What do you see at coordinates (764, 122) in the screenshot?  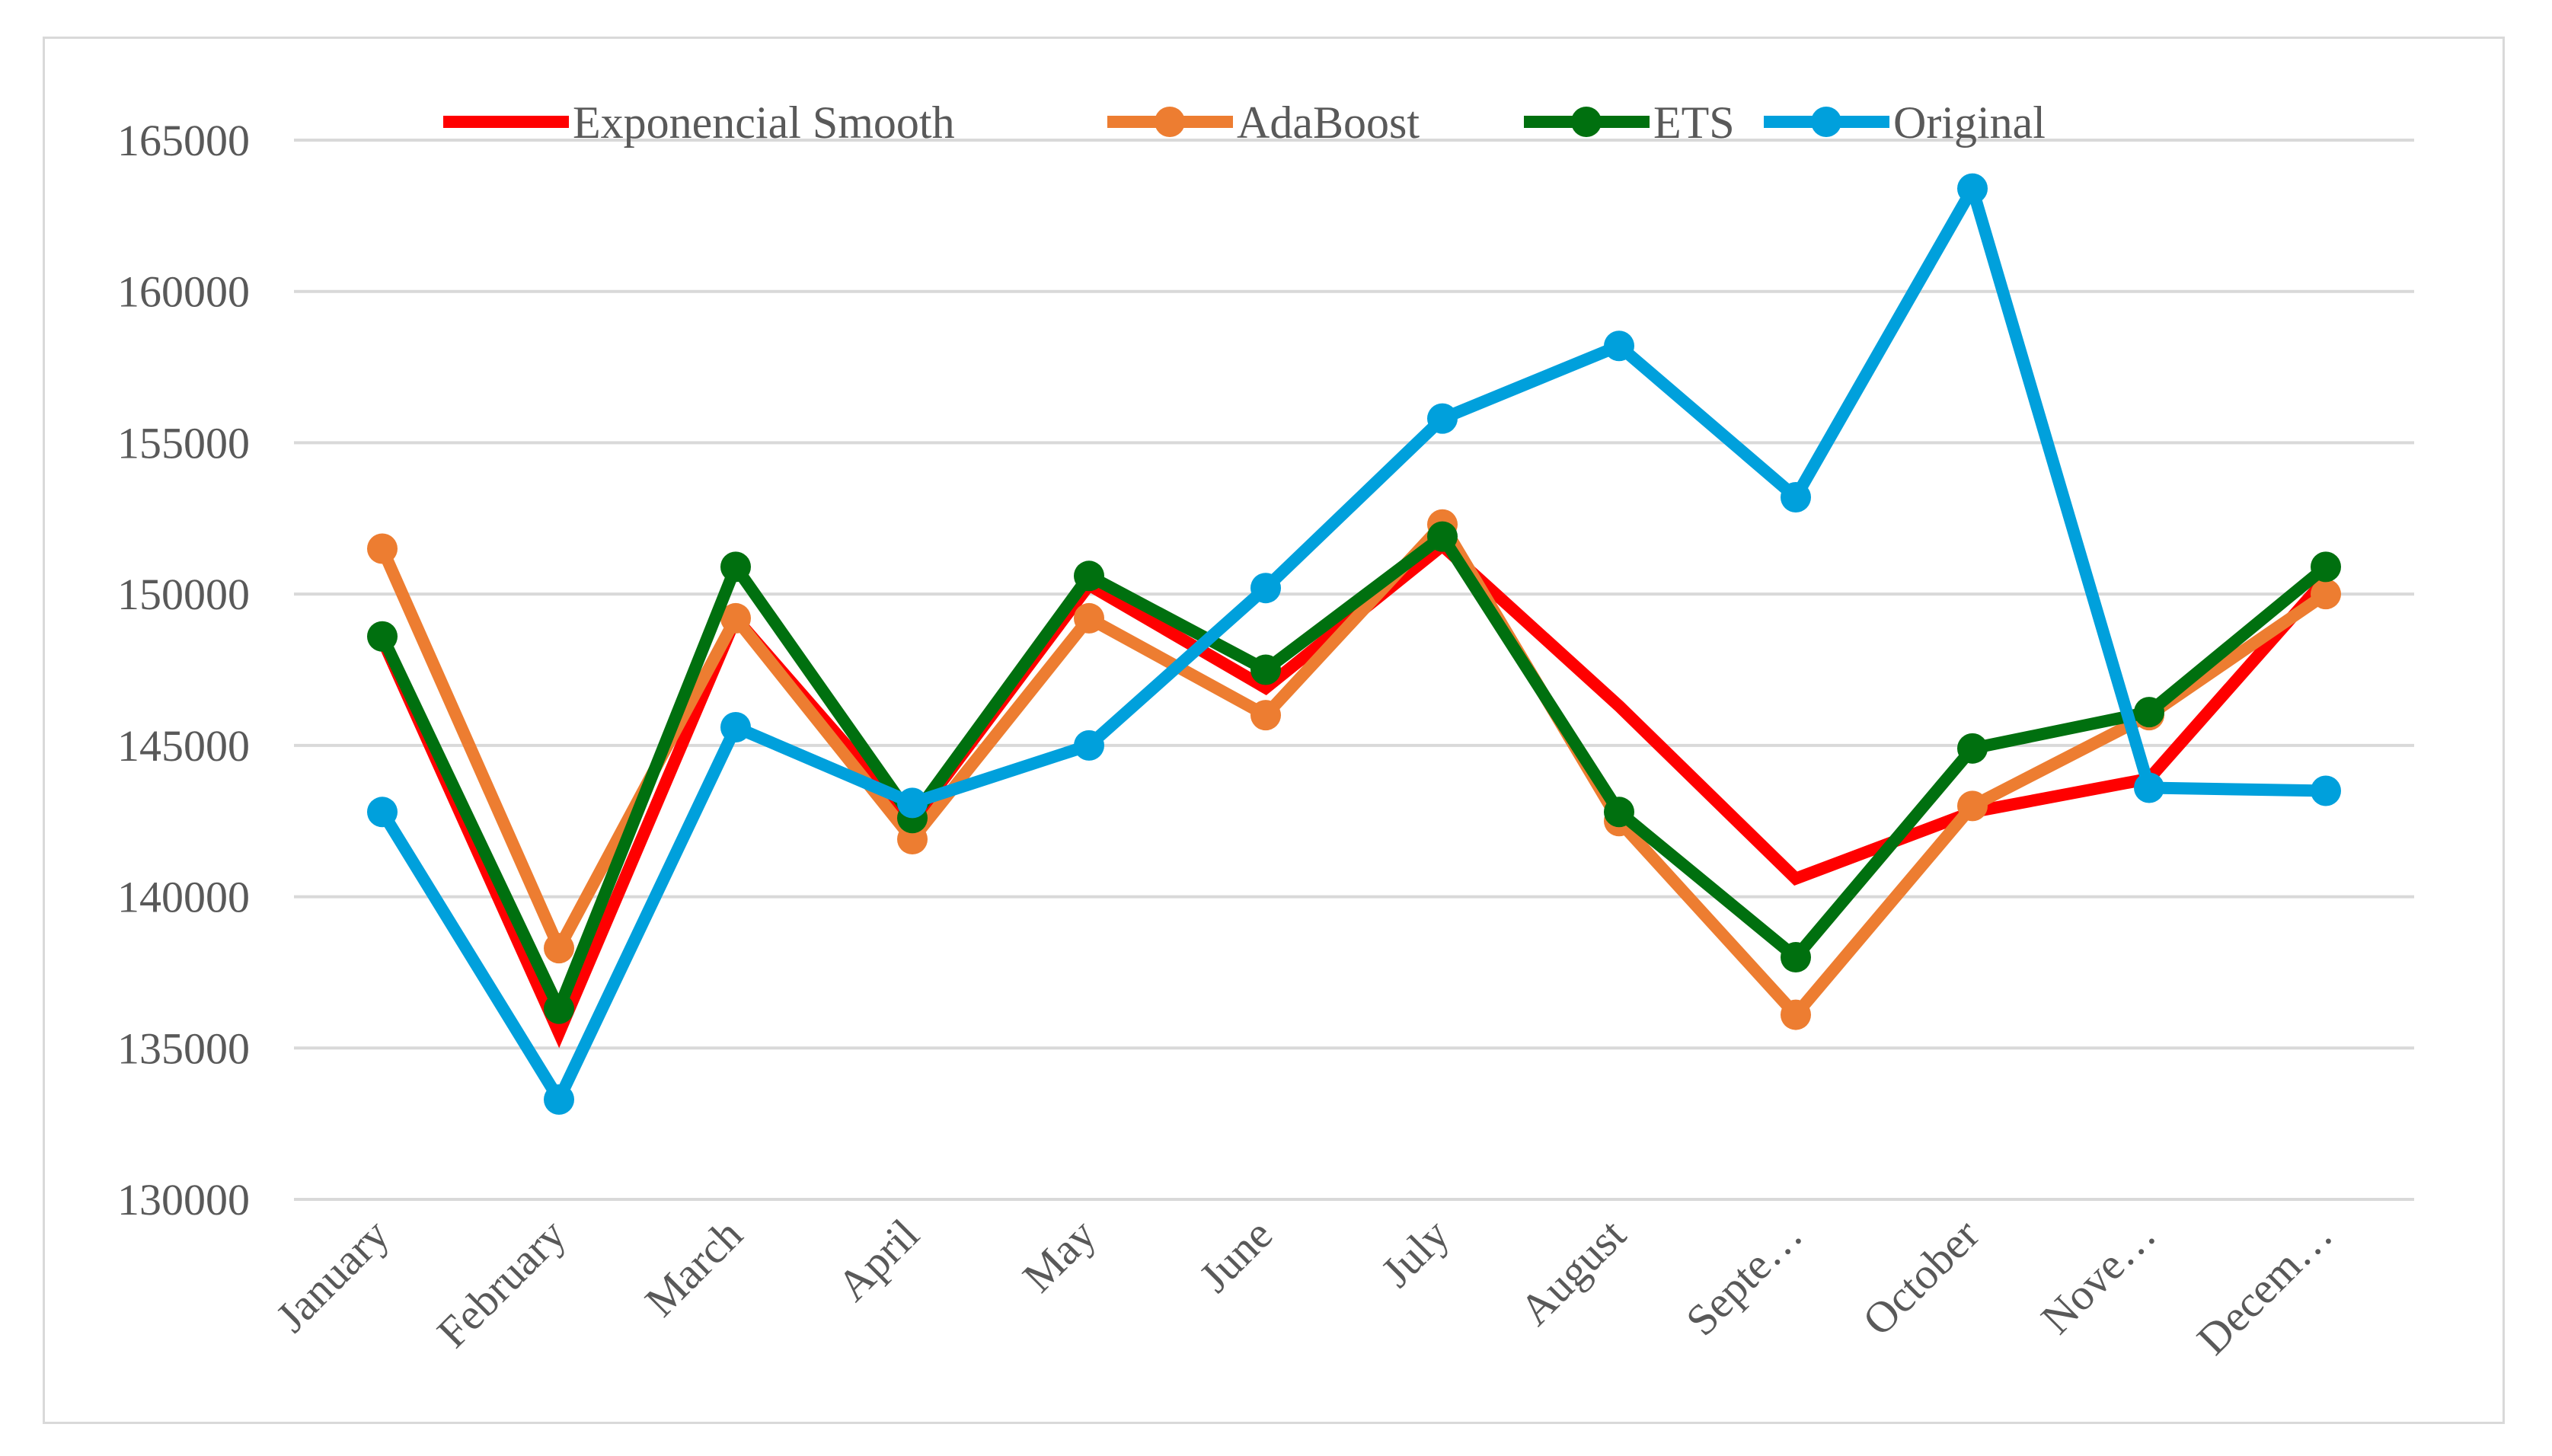 I see `legend-label: Exponencial Smooth` at bounding box center [764, 122].